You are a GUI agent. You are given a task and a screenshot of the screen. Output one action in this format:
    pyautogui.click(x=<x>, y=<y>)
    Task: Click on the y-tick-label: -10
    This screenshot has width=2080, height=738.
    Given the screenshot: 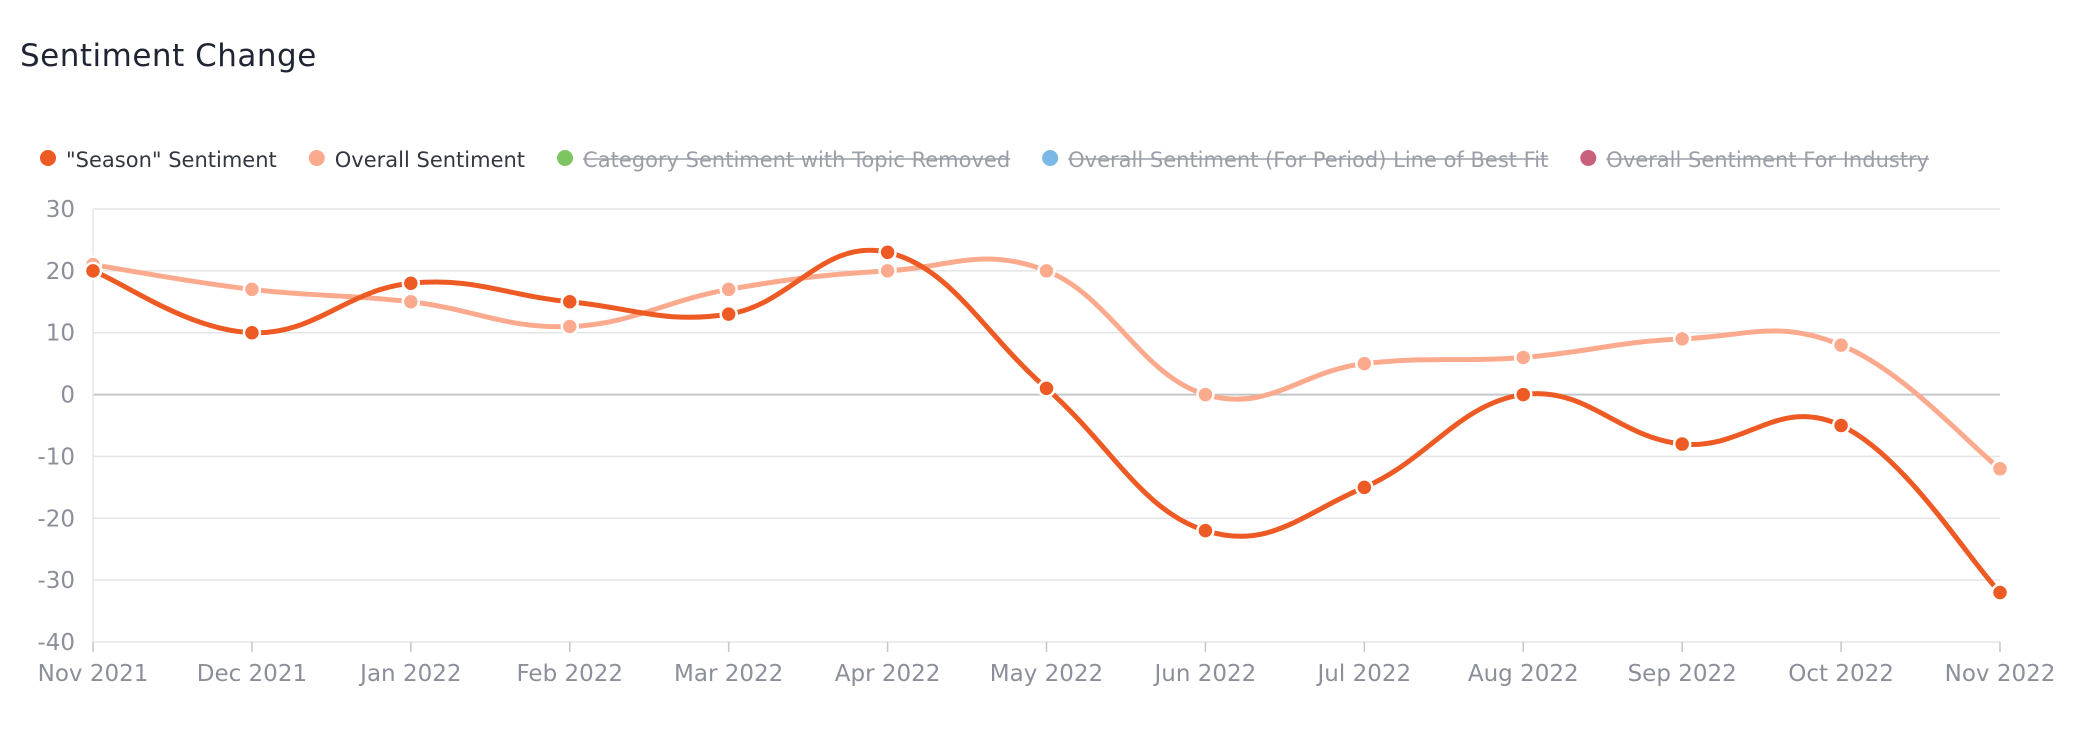 What is the action you would take?
    pyautogui.click(x=56, y=457)
    